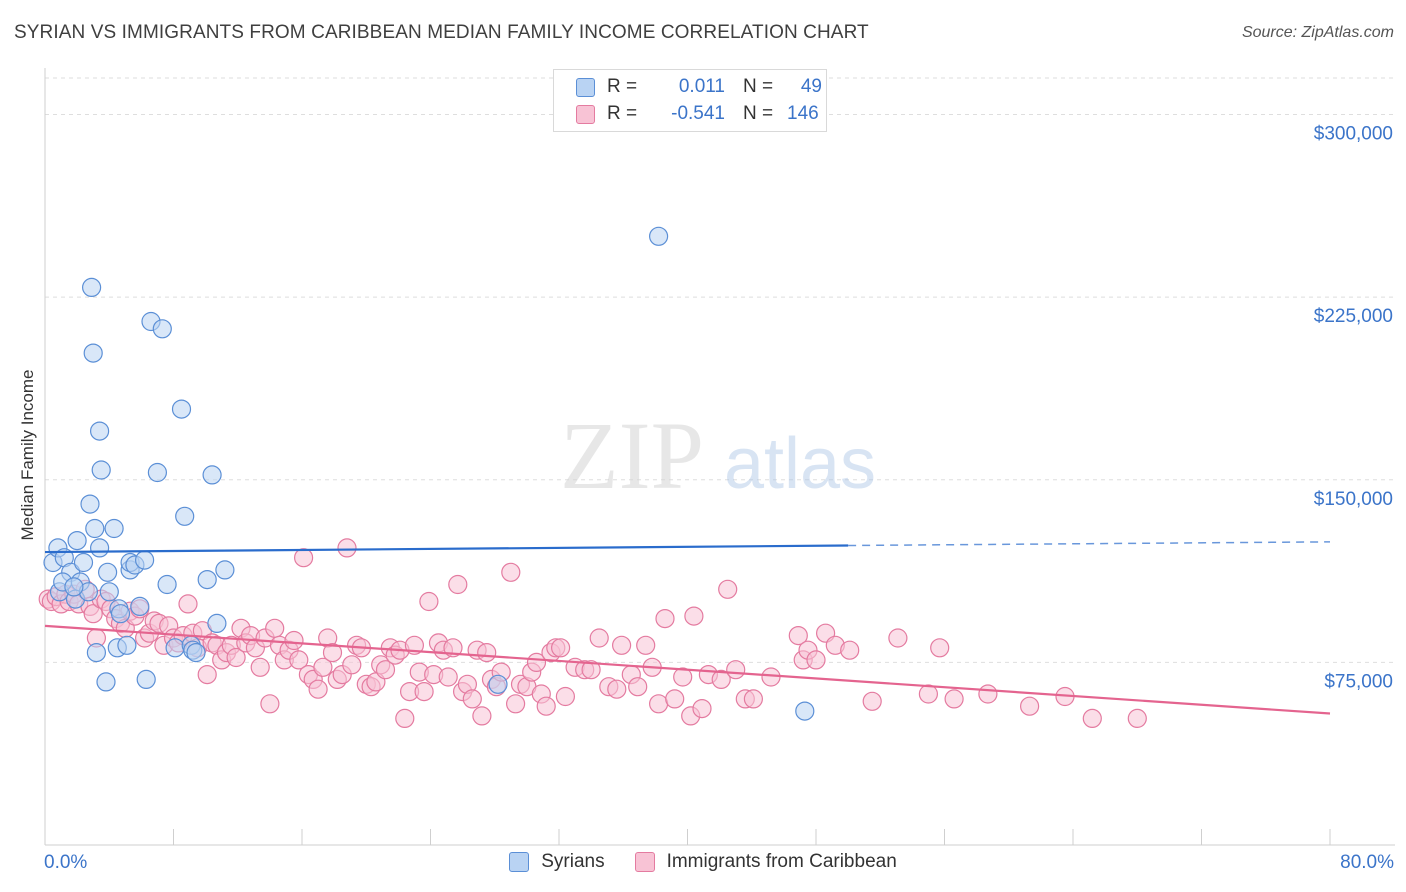  I want to click on legend-r-value: -0.541, so click(698, 113).